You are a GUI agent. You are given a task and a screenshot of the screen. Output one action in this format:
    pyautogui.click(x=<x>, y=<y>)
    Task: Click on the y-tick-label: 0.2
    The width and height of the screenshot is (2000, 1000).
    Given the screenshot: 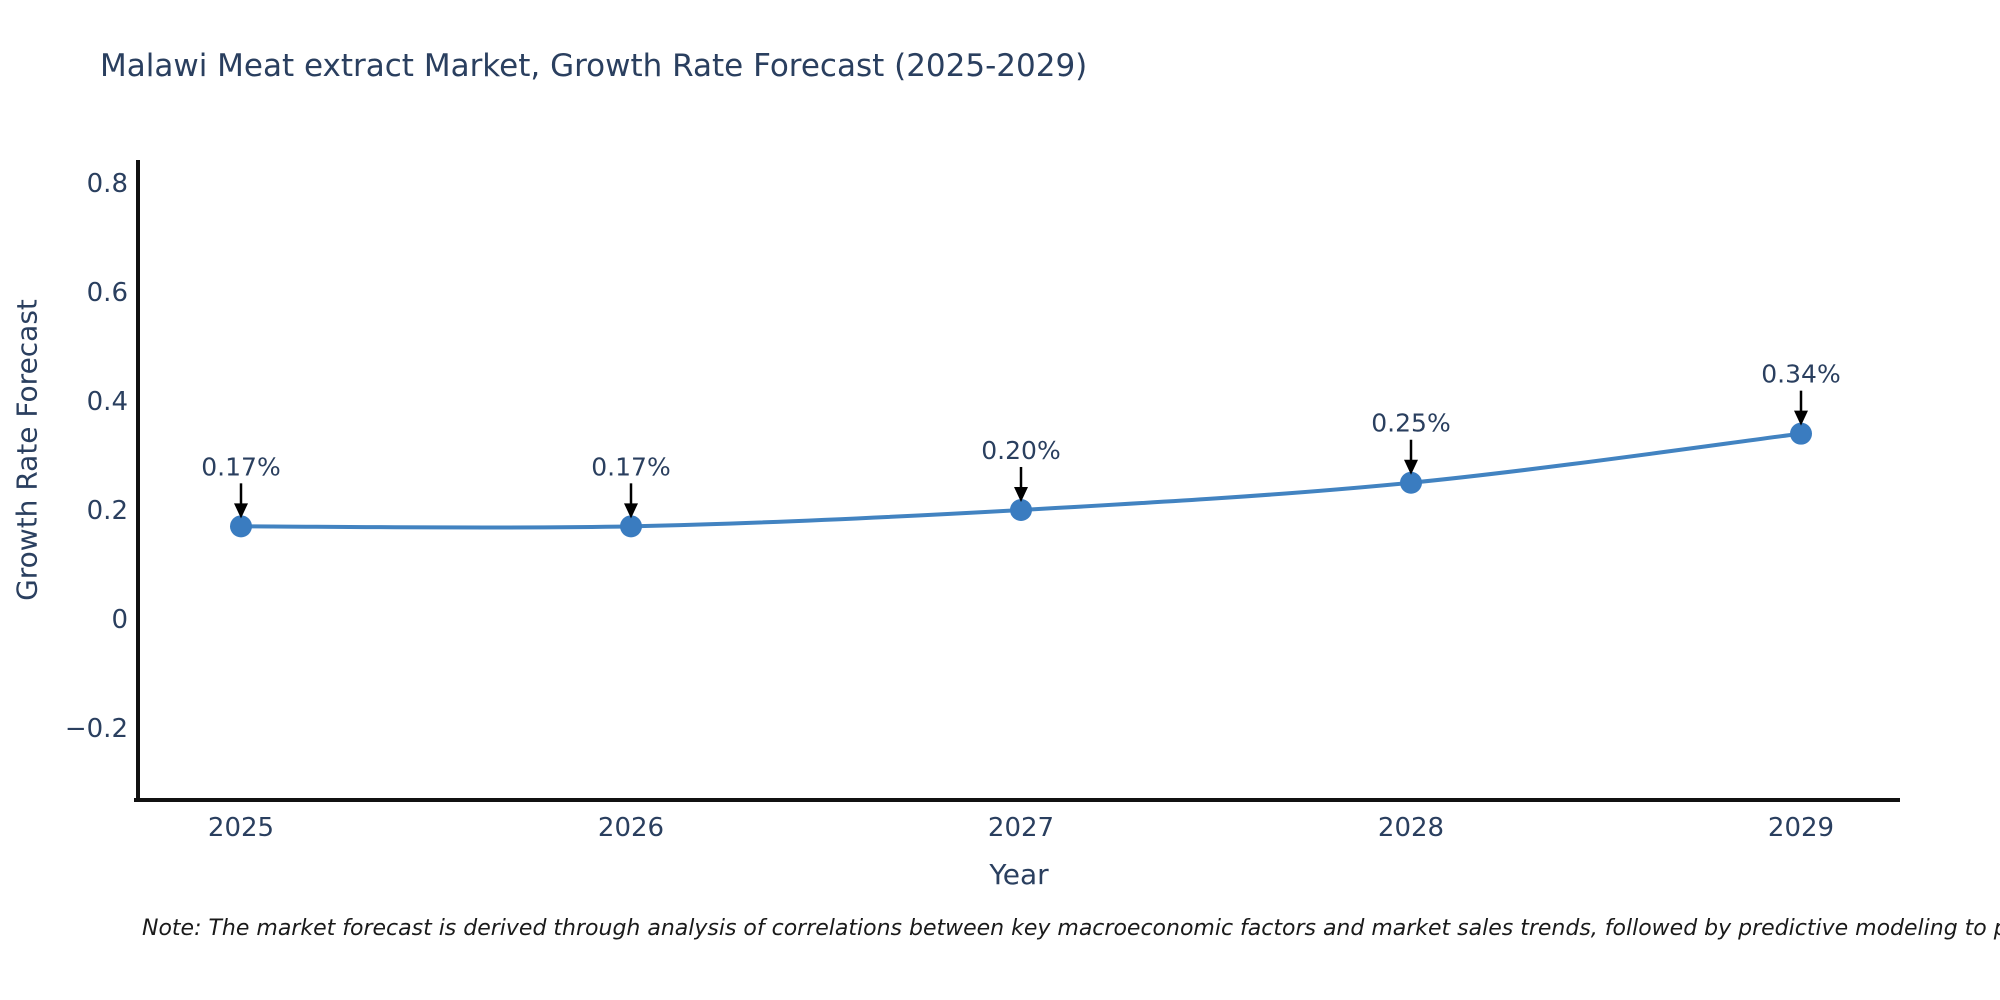 What is the action you would take?
    pyautogui.click(x=107, y=511)
    